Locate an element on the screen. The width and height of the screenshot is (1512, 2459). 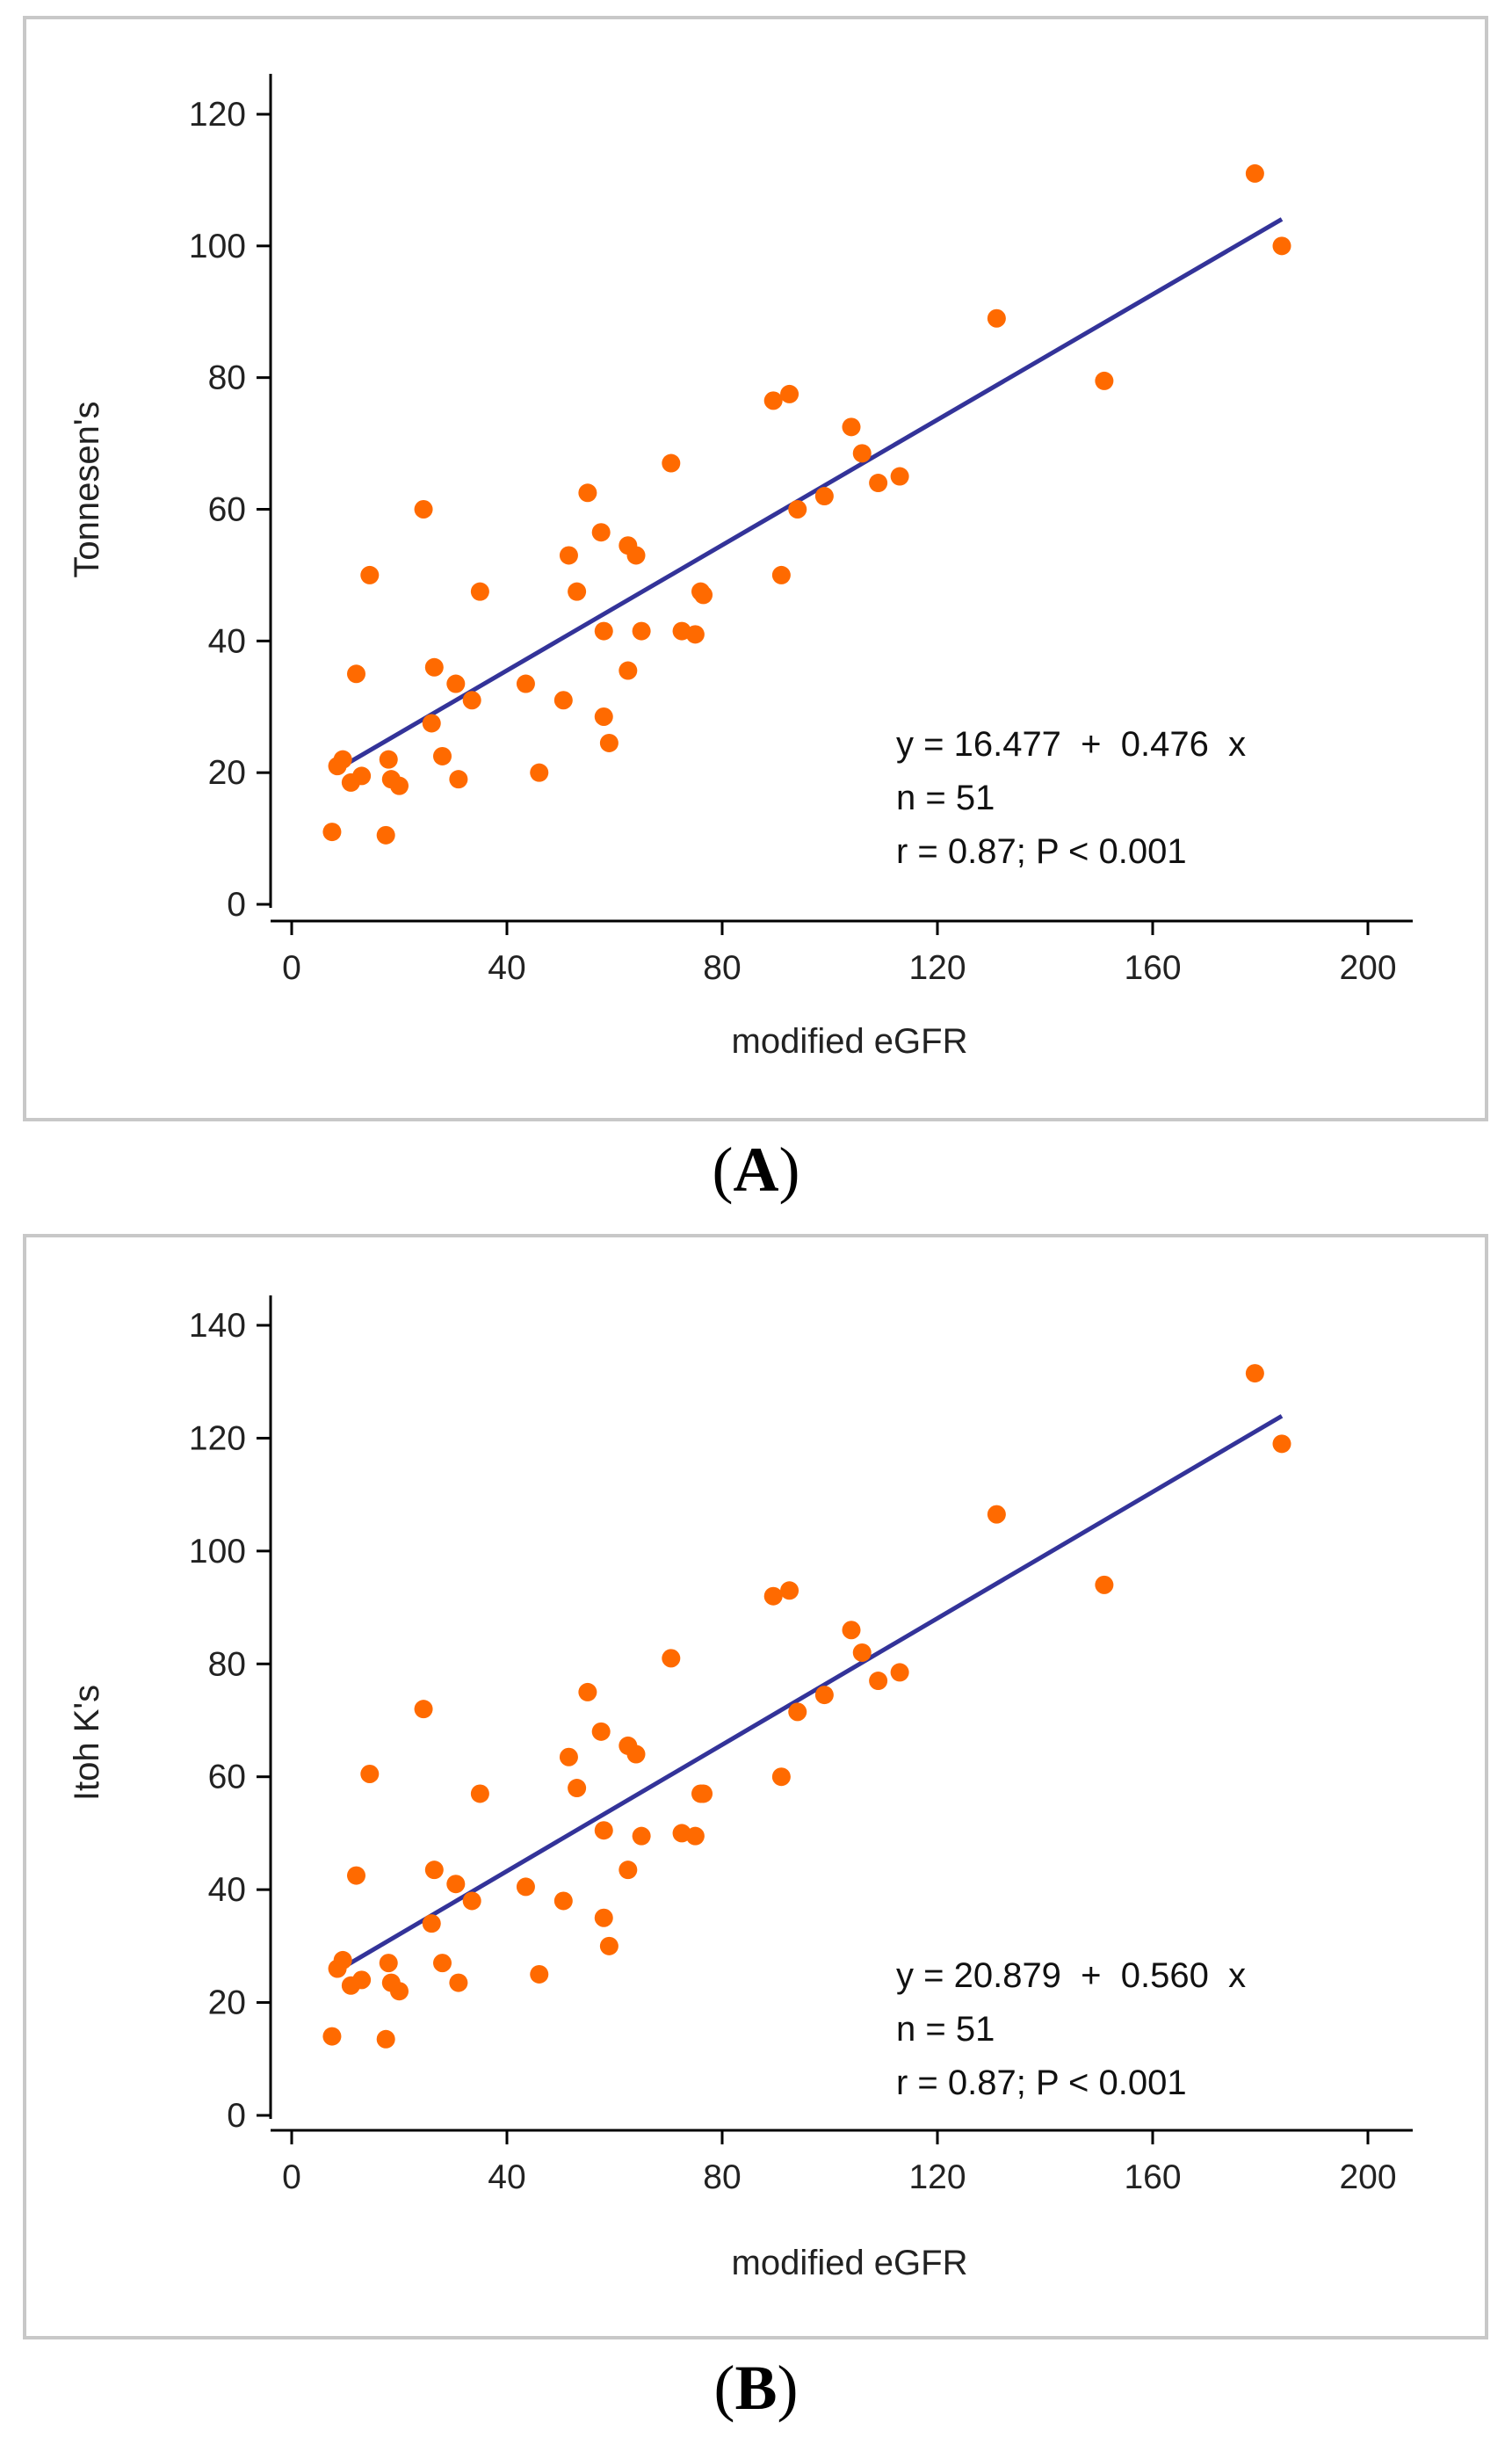
panel-label-b: B is located at coordinates (756, 2388).